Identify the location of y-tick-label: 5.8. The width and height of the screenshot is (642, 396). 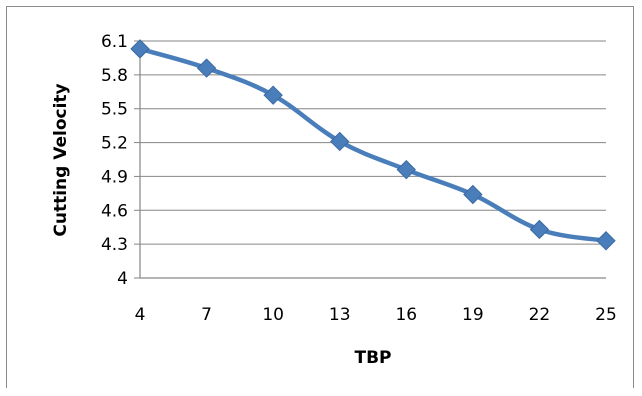
(114, 76).